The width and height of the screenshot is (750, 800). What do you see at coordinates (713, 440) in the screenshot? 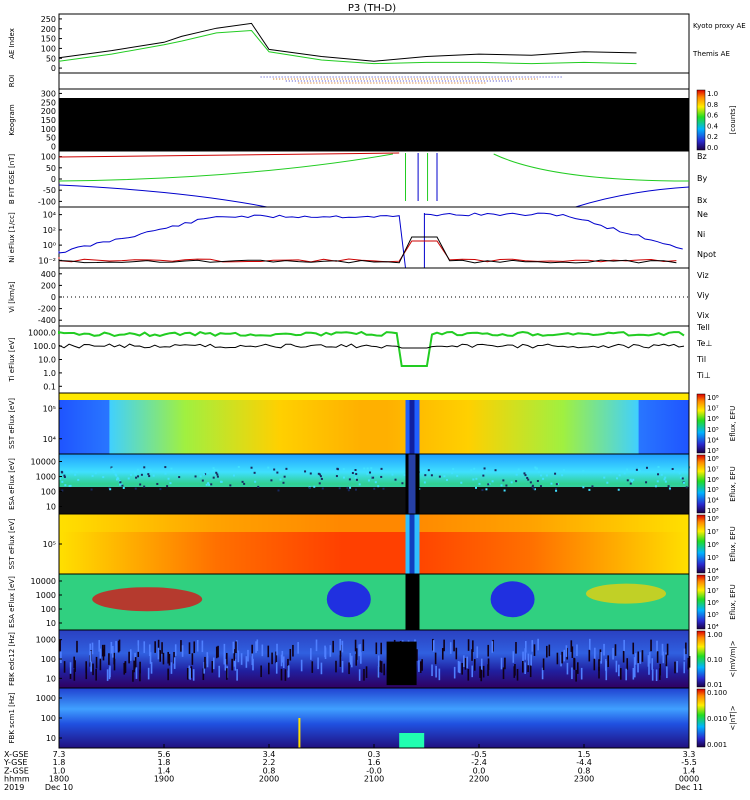
I see `colorbar-tick: 10⁴` at bounding box center [713, 440].